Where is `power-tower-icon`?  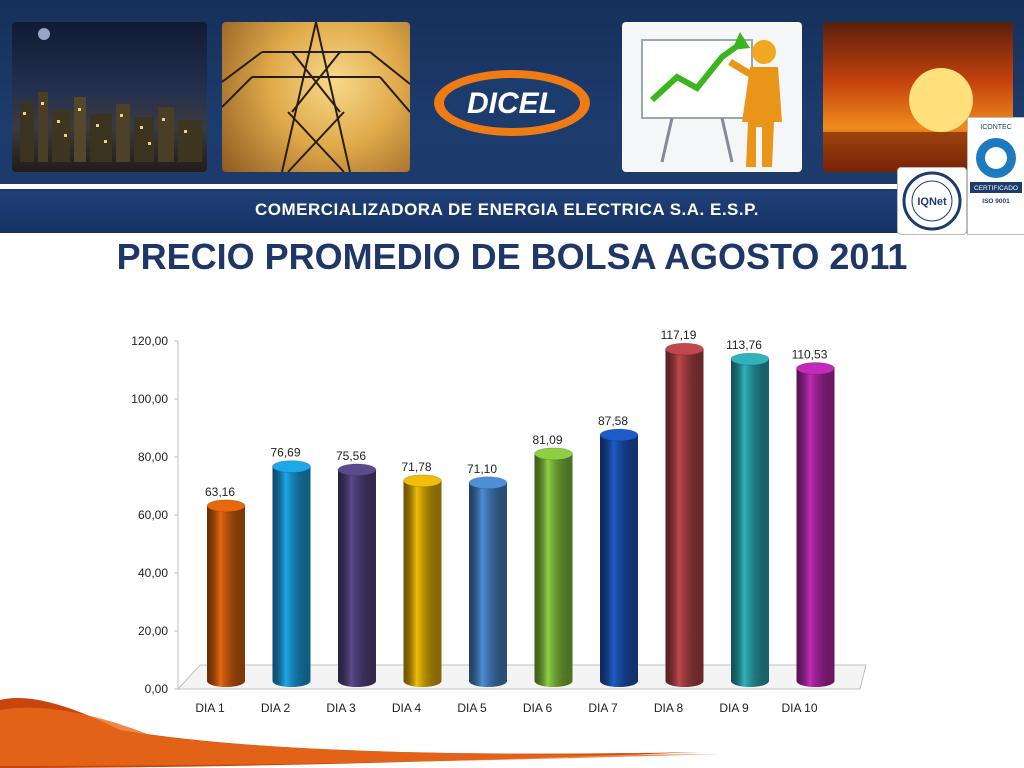
power-tower-icon is located at coordinates (316, 97).